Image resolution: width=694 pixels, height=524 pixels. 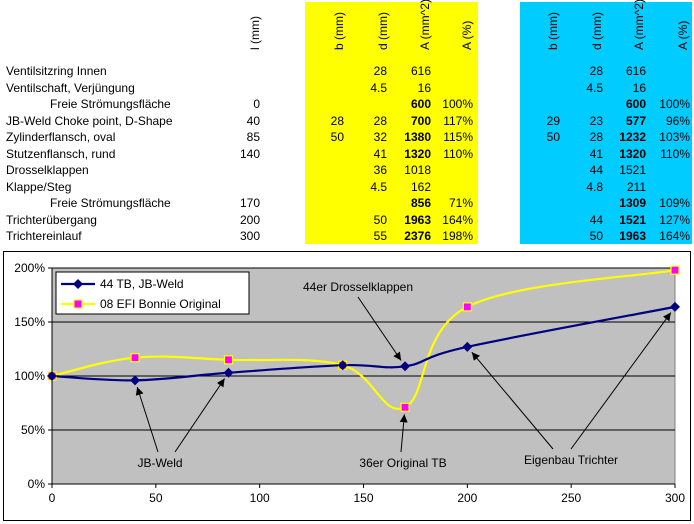 I want to click on cell-a2: 577, so click(x=635, y=120).